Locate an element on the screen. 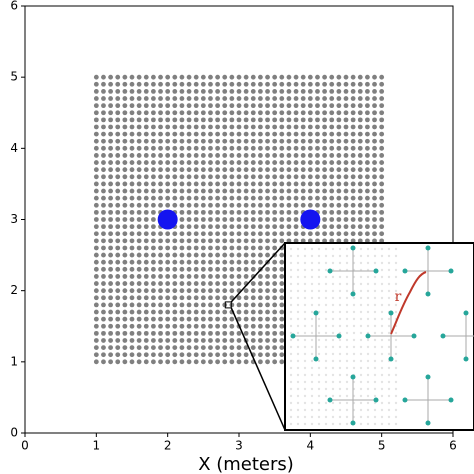  inset-curve is located at coordinates (408, 303).